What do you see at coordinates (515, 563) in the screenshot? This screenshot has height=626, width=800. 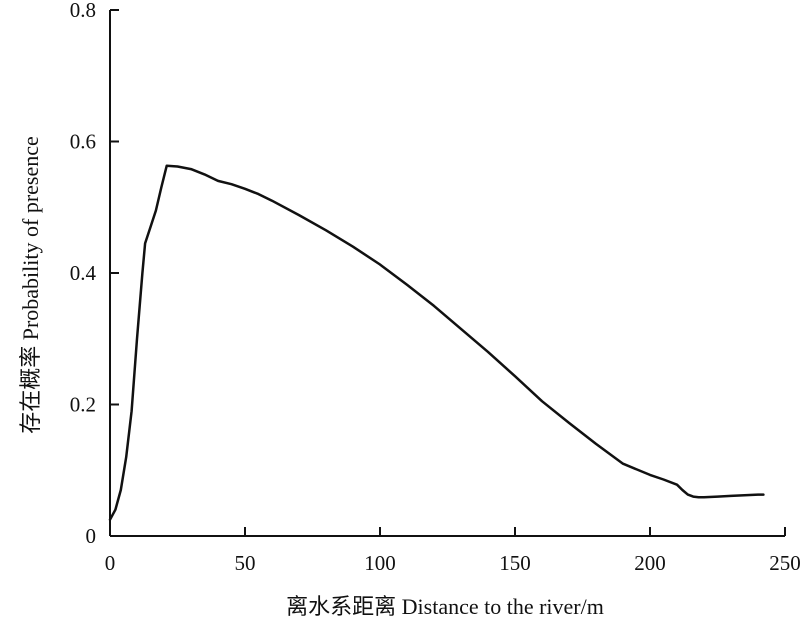 I see `x-tick-label: 150` at bounding box center [515, 563].